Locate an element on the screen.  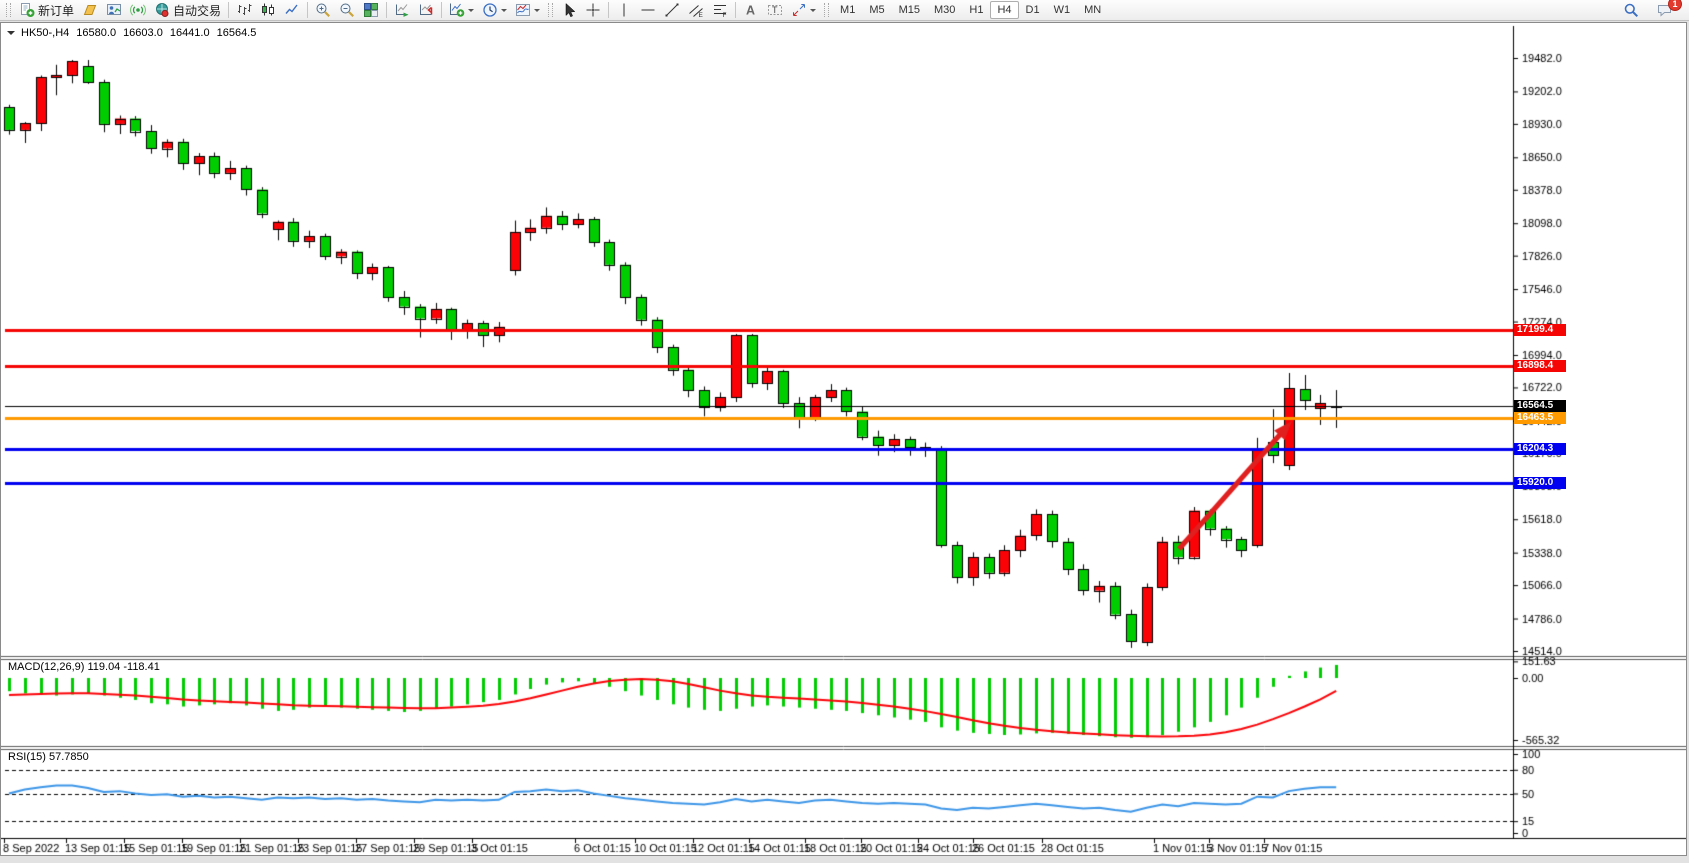
templates-button is located at coordinates (527, 10).